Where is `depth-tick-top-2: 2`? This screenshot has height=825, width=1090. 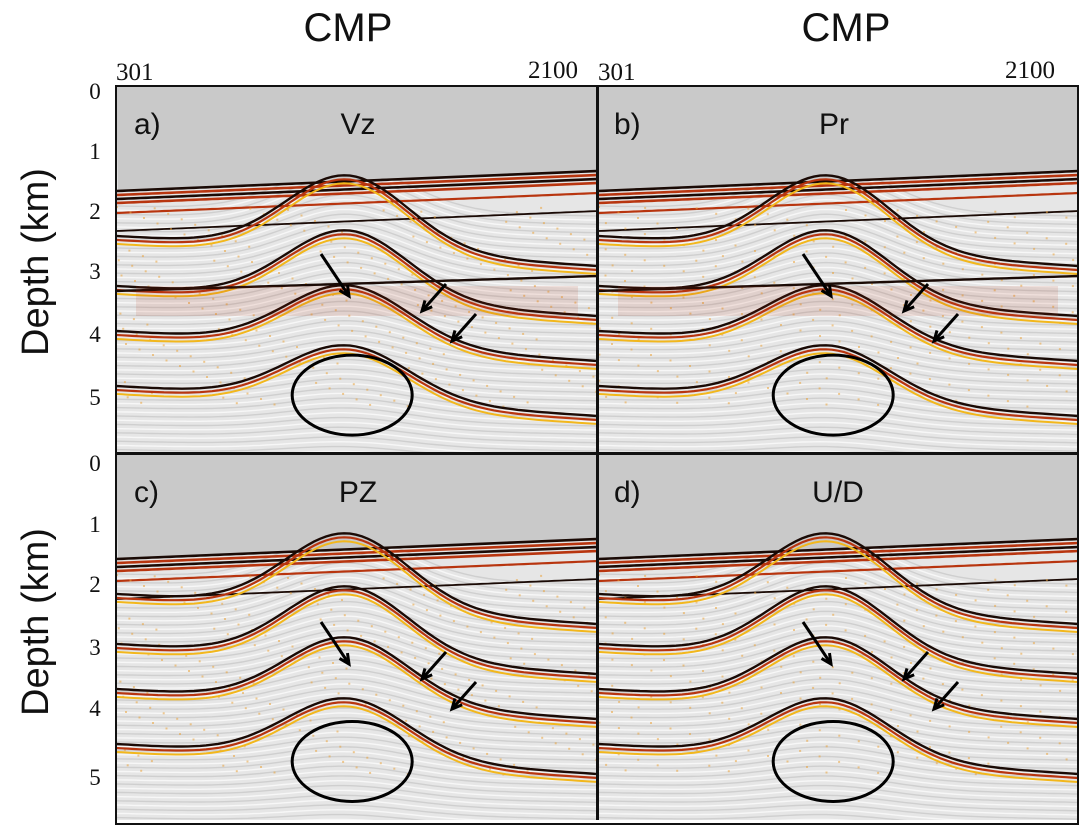 depth-tick-top-2: 2 is located at coordinates (95, 211).